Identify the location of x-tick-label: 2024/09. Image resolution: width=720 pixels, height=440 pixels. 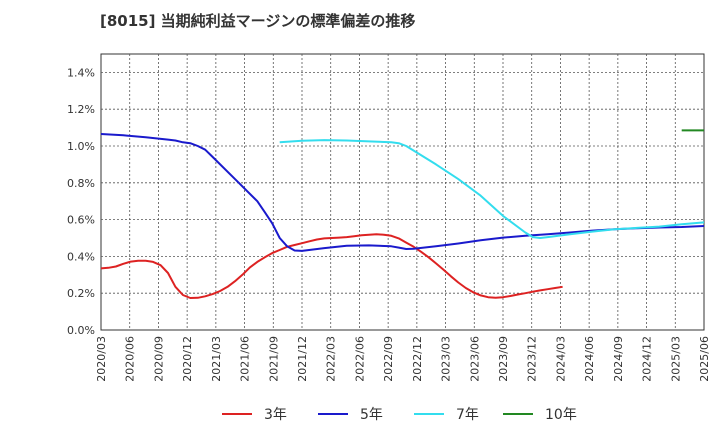
(618, 359).